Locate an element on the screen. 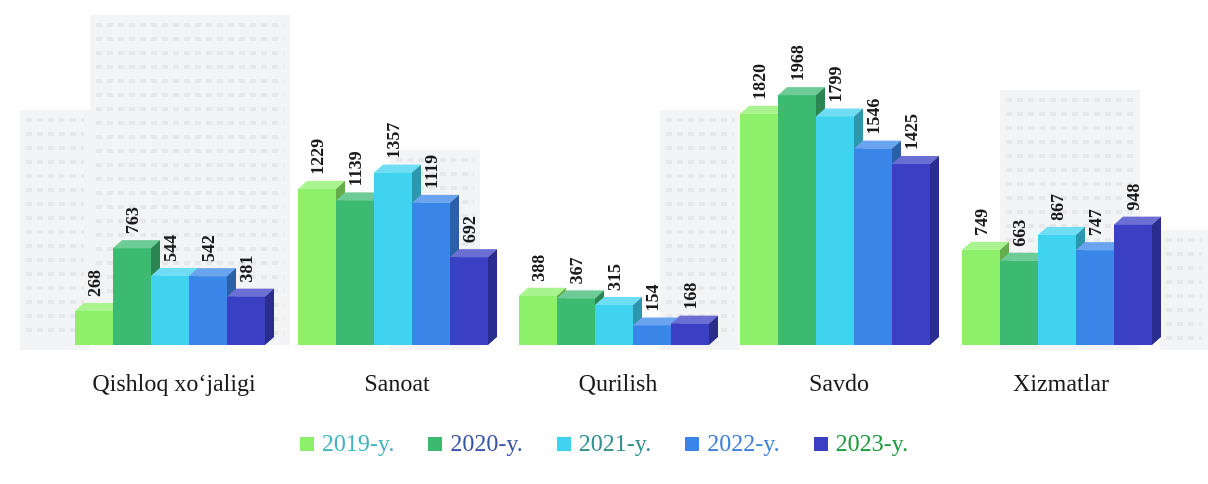 Image resolution: width=1208 pixels, height=484 pixels. legend-item: 2022-y. is located at coordinates (732, 444).